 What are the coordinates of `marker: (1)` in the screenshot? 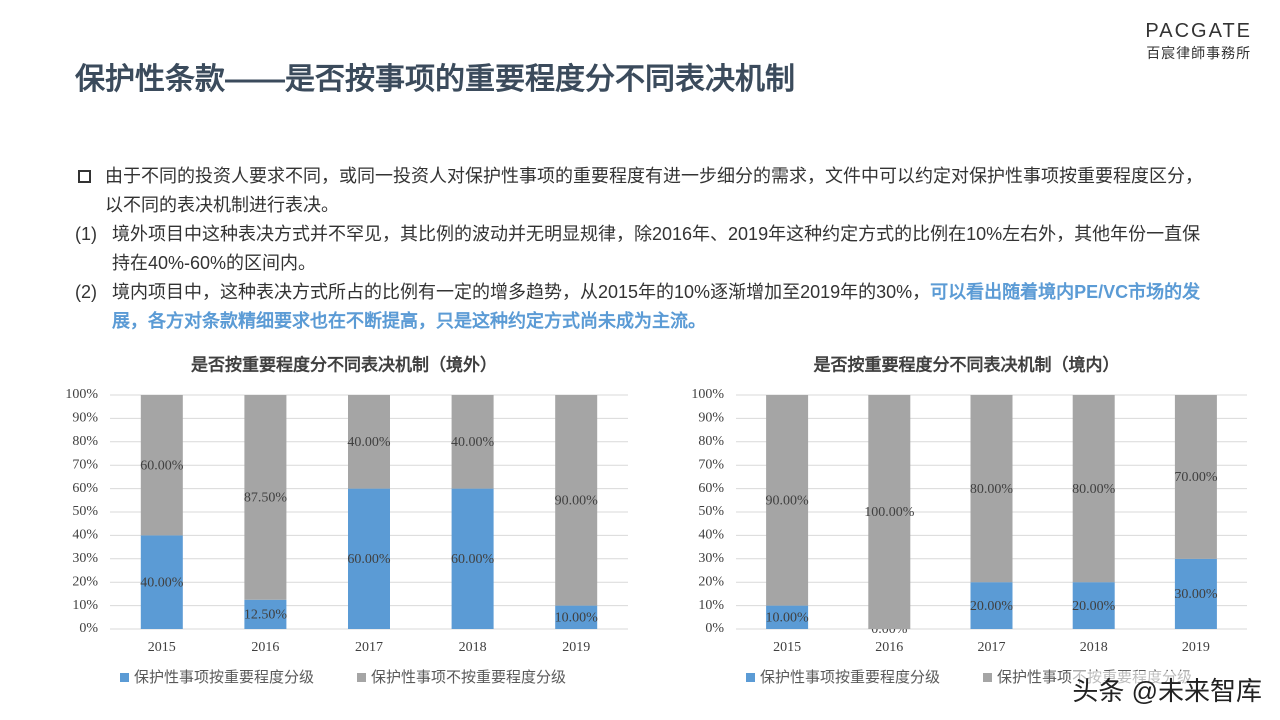 It's located at (86, 234).